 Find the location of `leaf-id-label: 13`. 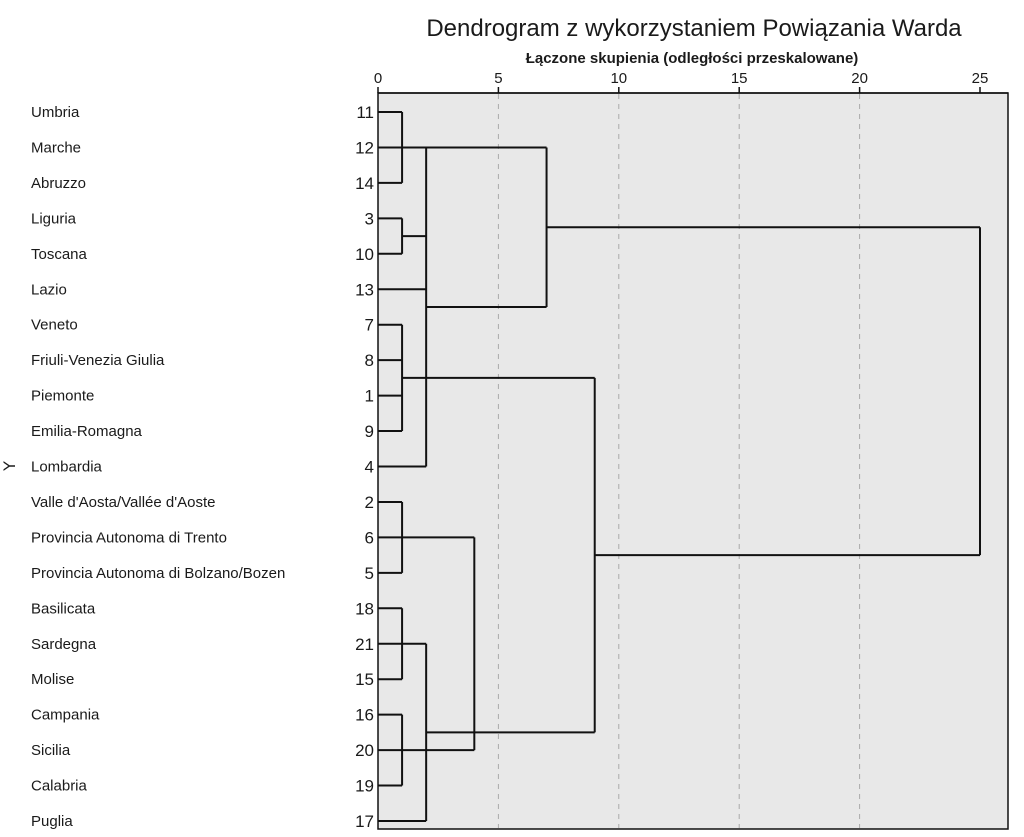

leaf-id-label: 13 is located at coordinates (364, 289).